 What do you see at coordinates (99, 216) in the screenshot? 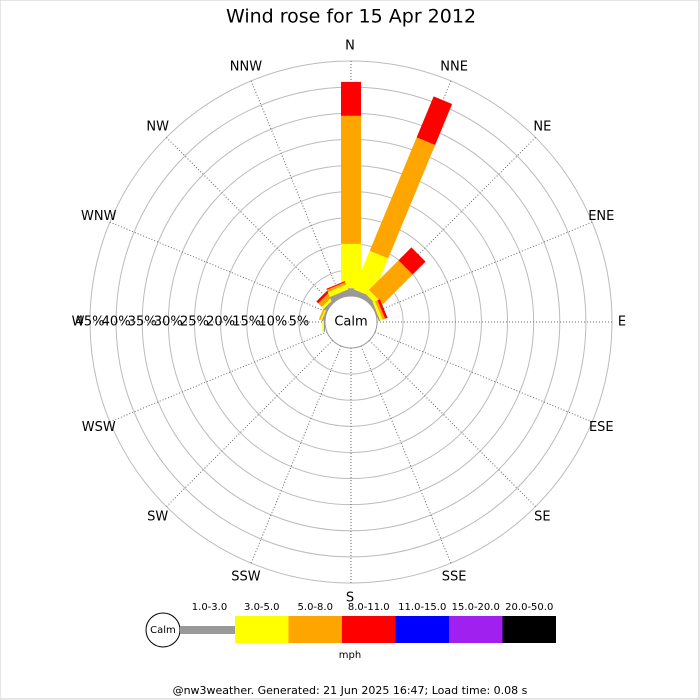
I see `direction-label: WNW` at bounding box center [99, 216].